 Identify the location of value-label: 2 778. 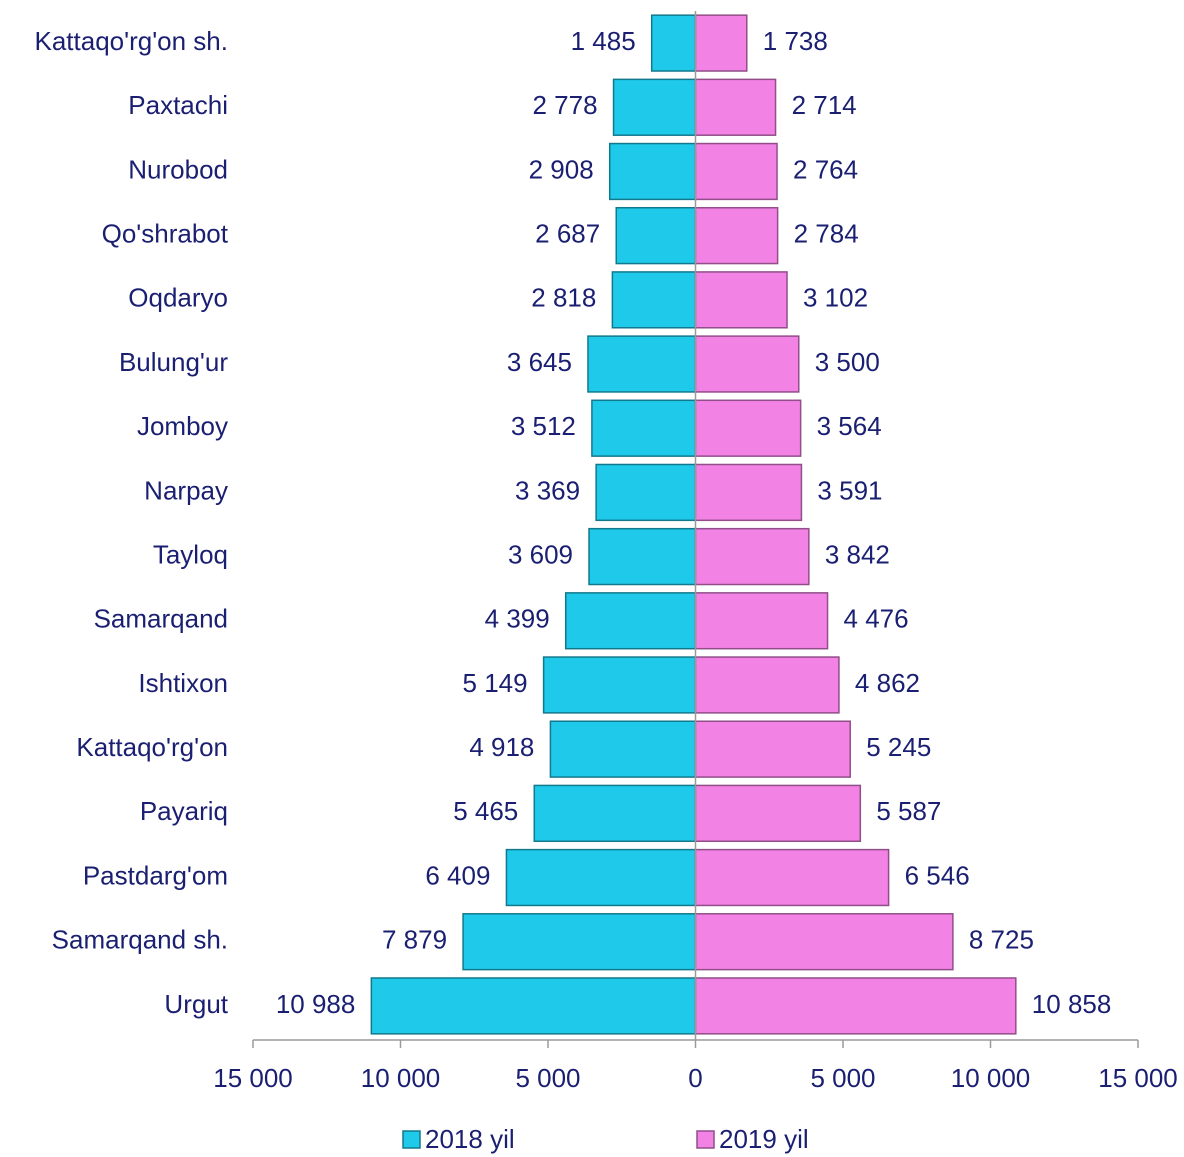
(564, 105).